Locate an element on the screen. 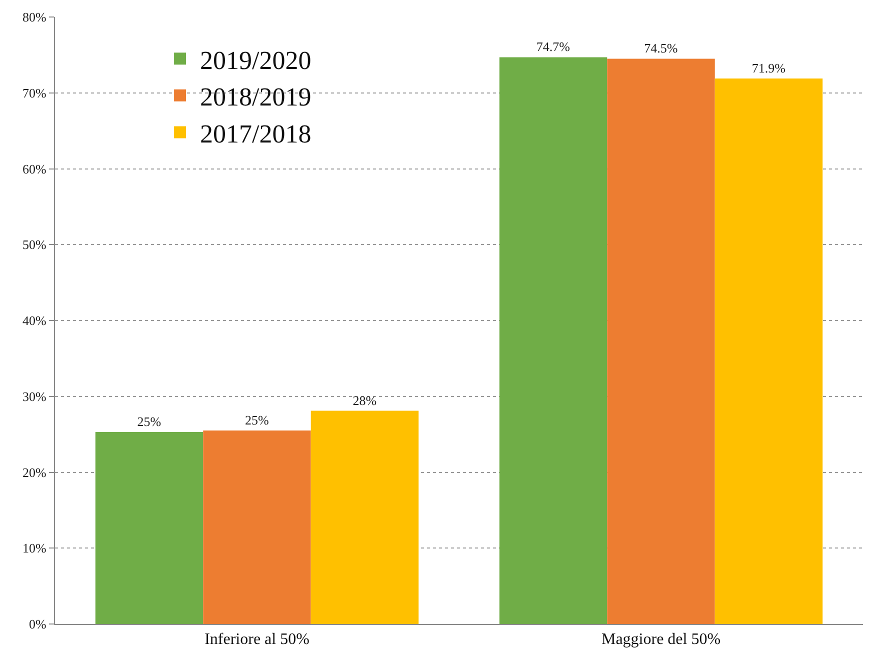 Image resolution: width=873 pixels, height=664 pixels. y-tick-label: 40% is located at coordinates (34, 320).